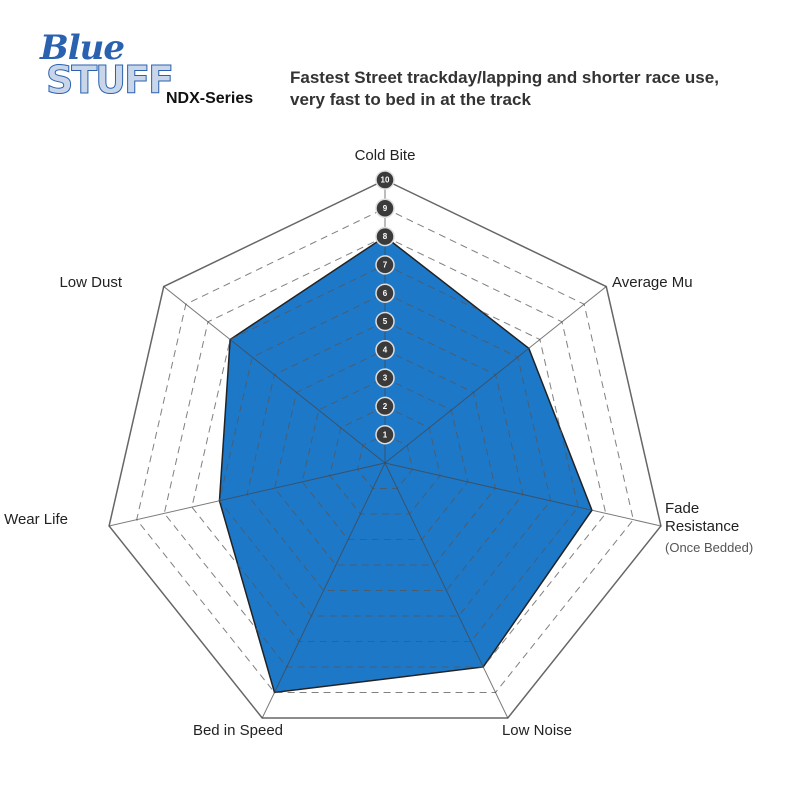 The image size is (800, 797). I want to click on tick-label: 7, so click(385, 265).